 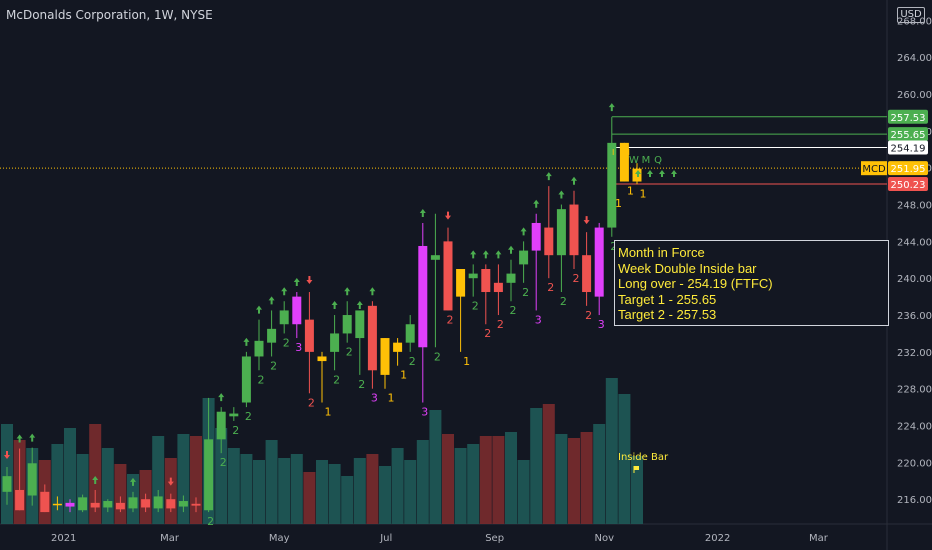 I want to click on y-tick-label: 220.00, so click(x=914, y=463).